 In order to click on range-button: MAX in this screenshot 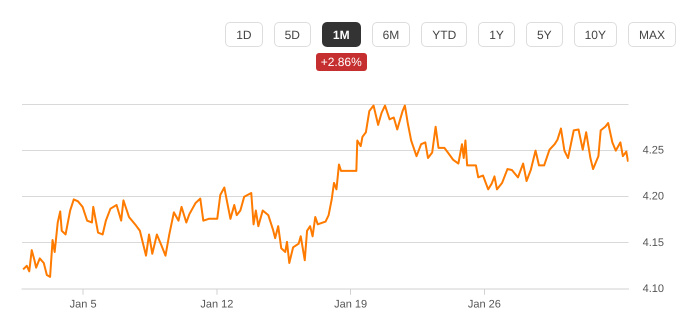, I will do `click(652, 34)`.